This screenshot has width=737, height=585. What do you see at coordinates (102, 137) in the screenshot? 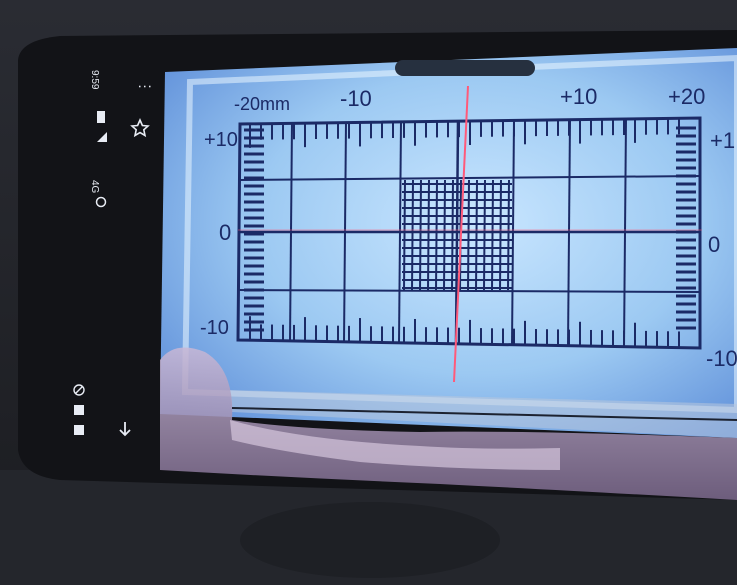
I see `signal-icon` at bounding box center [102, 137].